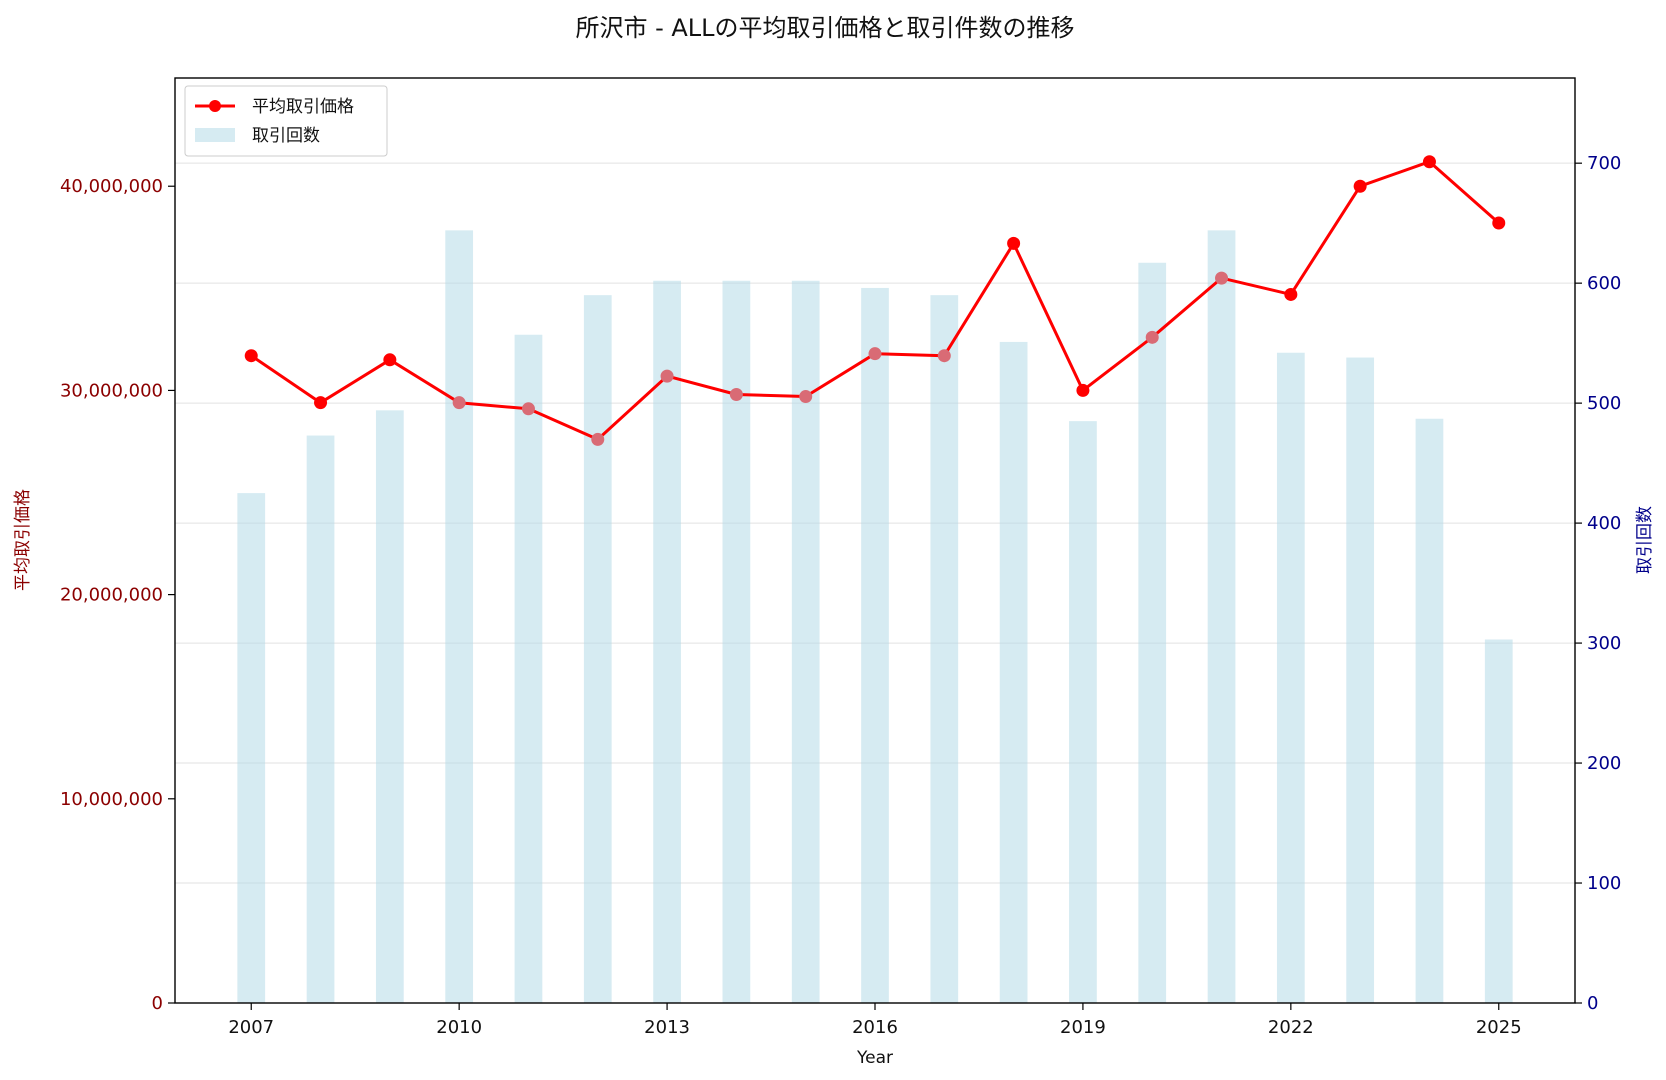  I want to click on y-axis-right-label: 取引回数, so click(1645, 540).